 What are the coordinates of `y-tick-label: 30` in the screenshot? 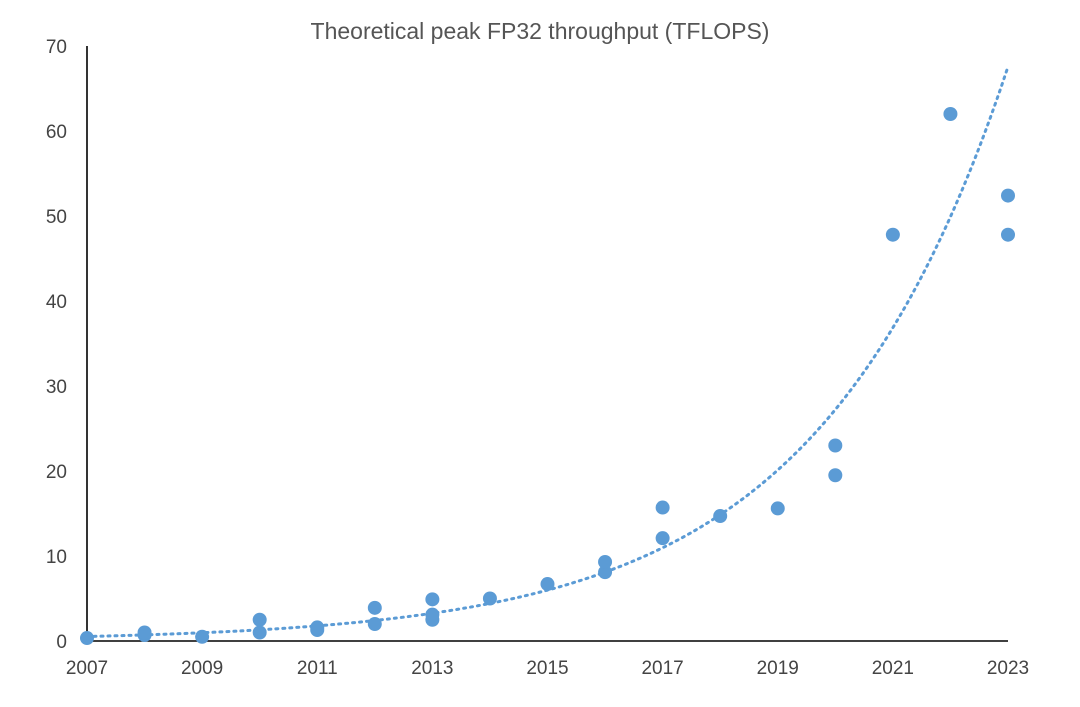 It's located at (56, 387).